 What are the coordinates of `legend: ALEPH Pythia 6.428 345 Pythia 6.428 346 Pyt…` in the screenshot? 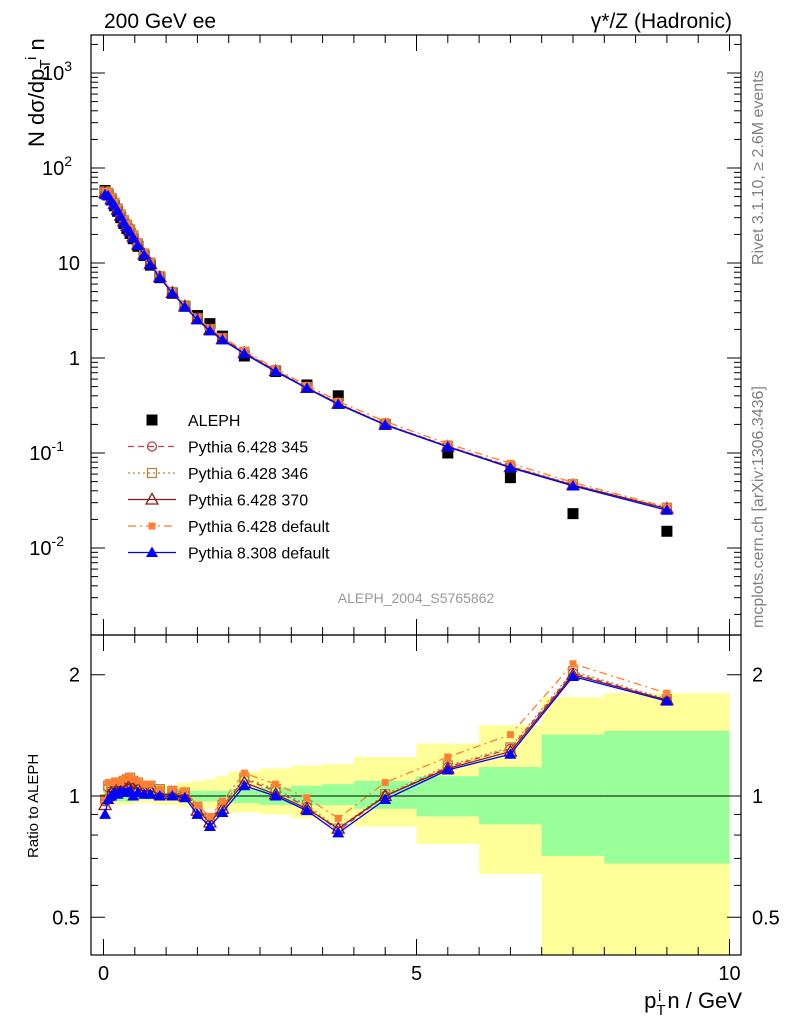 It's located at (229, 488).